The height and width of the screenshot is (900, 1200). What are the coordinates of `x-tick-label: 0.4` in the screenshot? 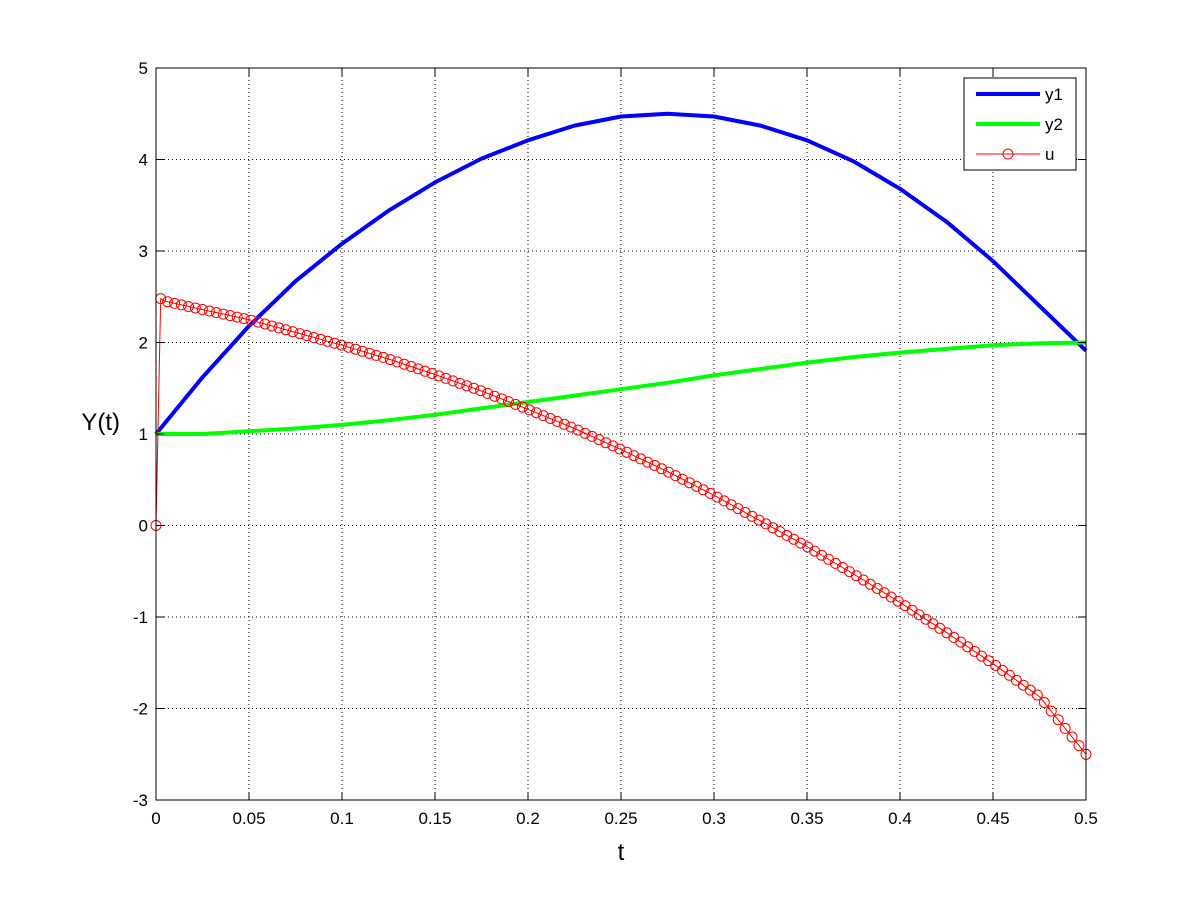 It's located at (900, 818).